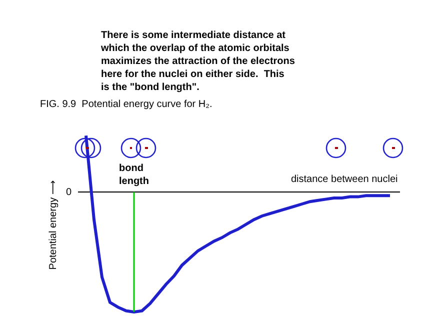 The width and height of the screenshot is (448, 336). What do you see at coordinates (69, 192) in the screenshot?
I see `text: 0` at bounding box center [69, 192].